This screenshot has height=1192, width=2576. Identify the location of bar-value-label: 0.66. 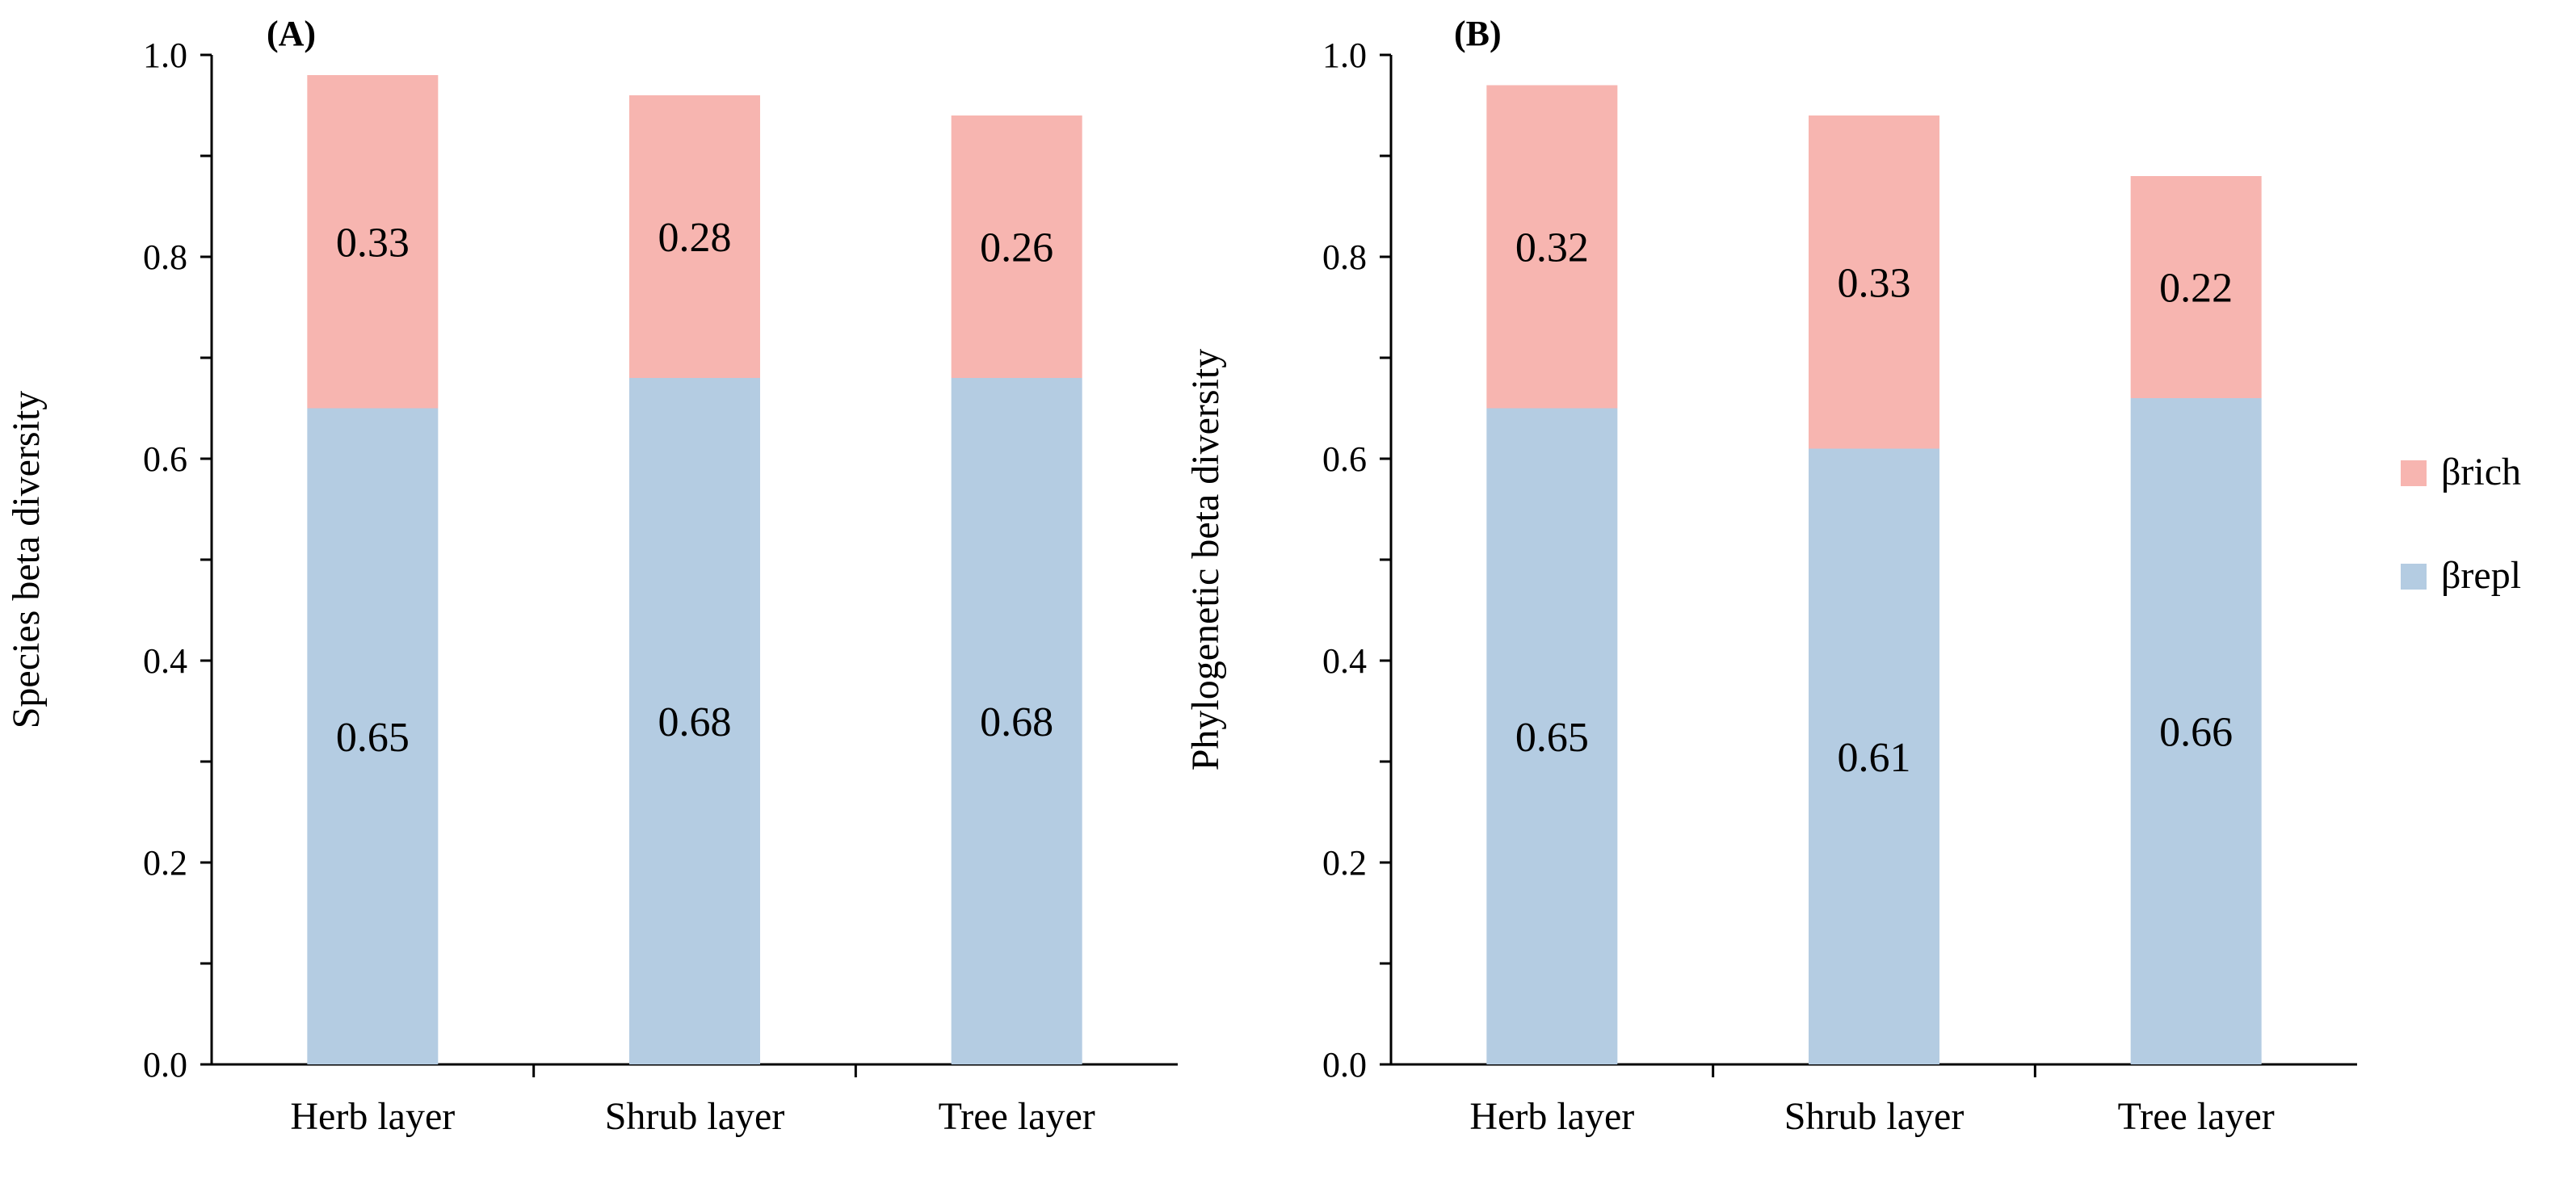
(2196, 733).